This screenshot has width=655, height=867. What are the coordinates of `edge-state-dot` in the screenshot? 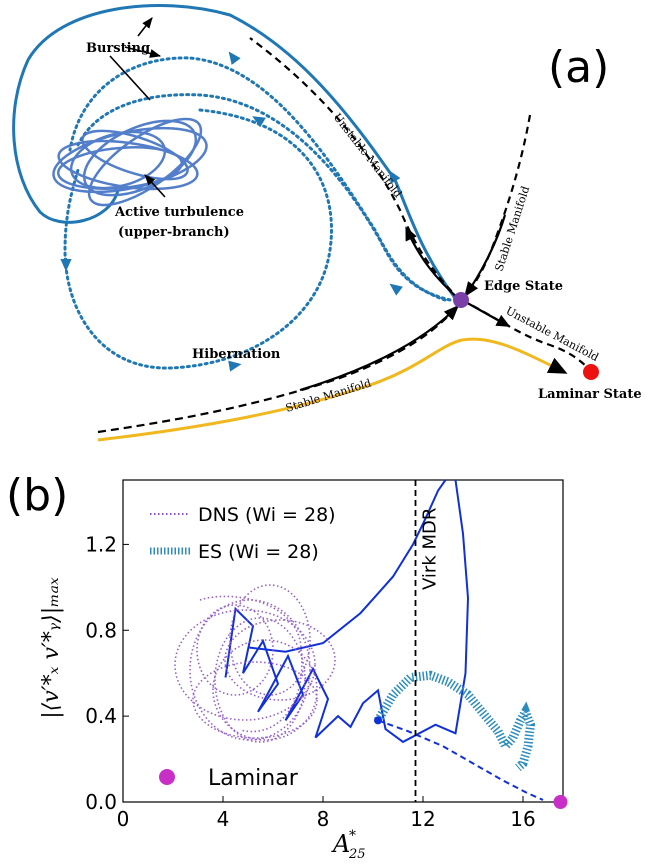 It's located at (461, 300).